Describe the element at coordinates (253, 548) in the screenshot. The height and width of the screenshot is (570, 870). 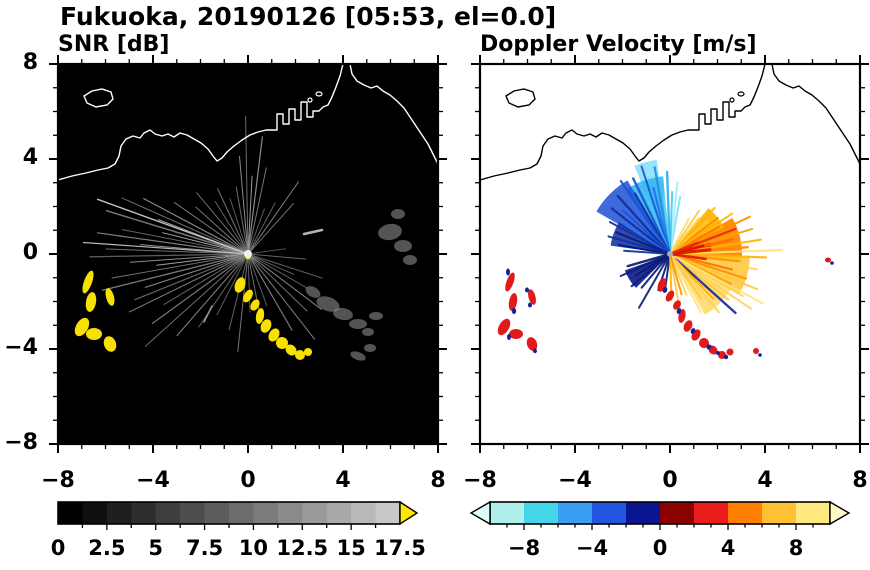
I see `snr-colorbar-label: 10` at that location.